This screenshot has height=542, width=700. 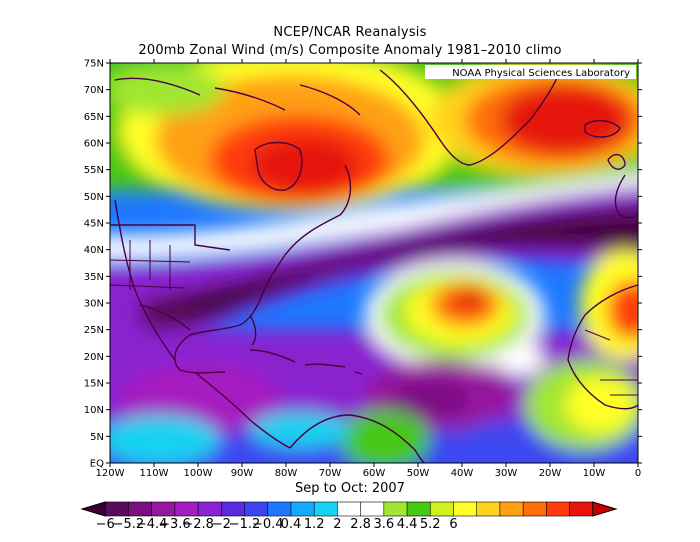 I want to click on state-borders, so click(x=150, y=265).